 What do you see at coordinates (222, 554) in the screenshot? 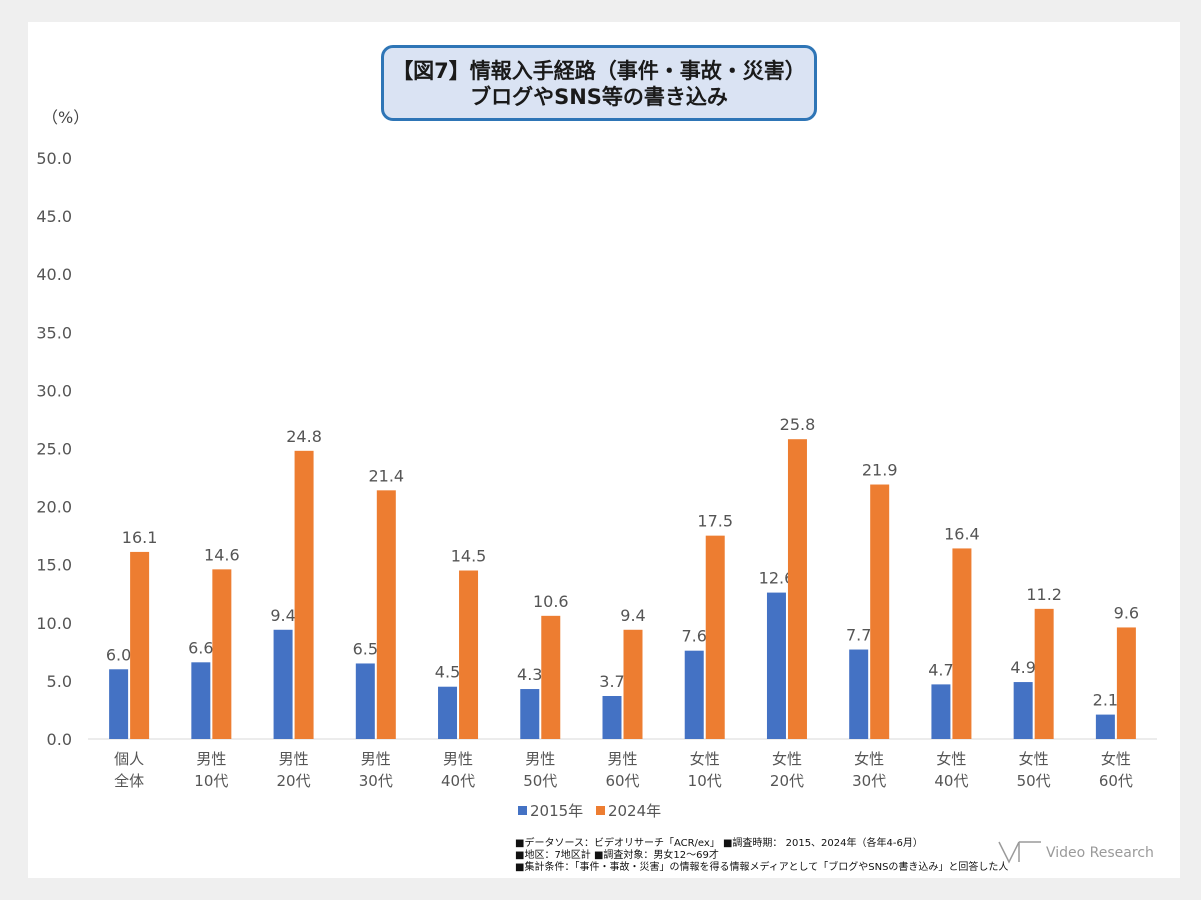
I see `data-label: 14.6` at bounding box center [222, 554].